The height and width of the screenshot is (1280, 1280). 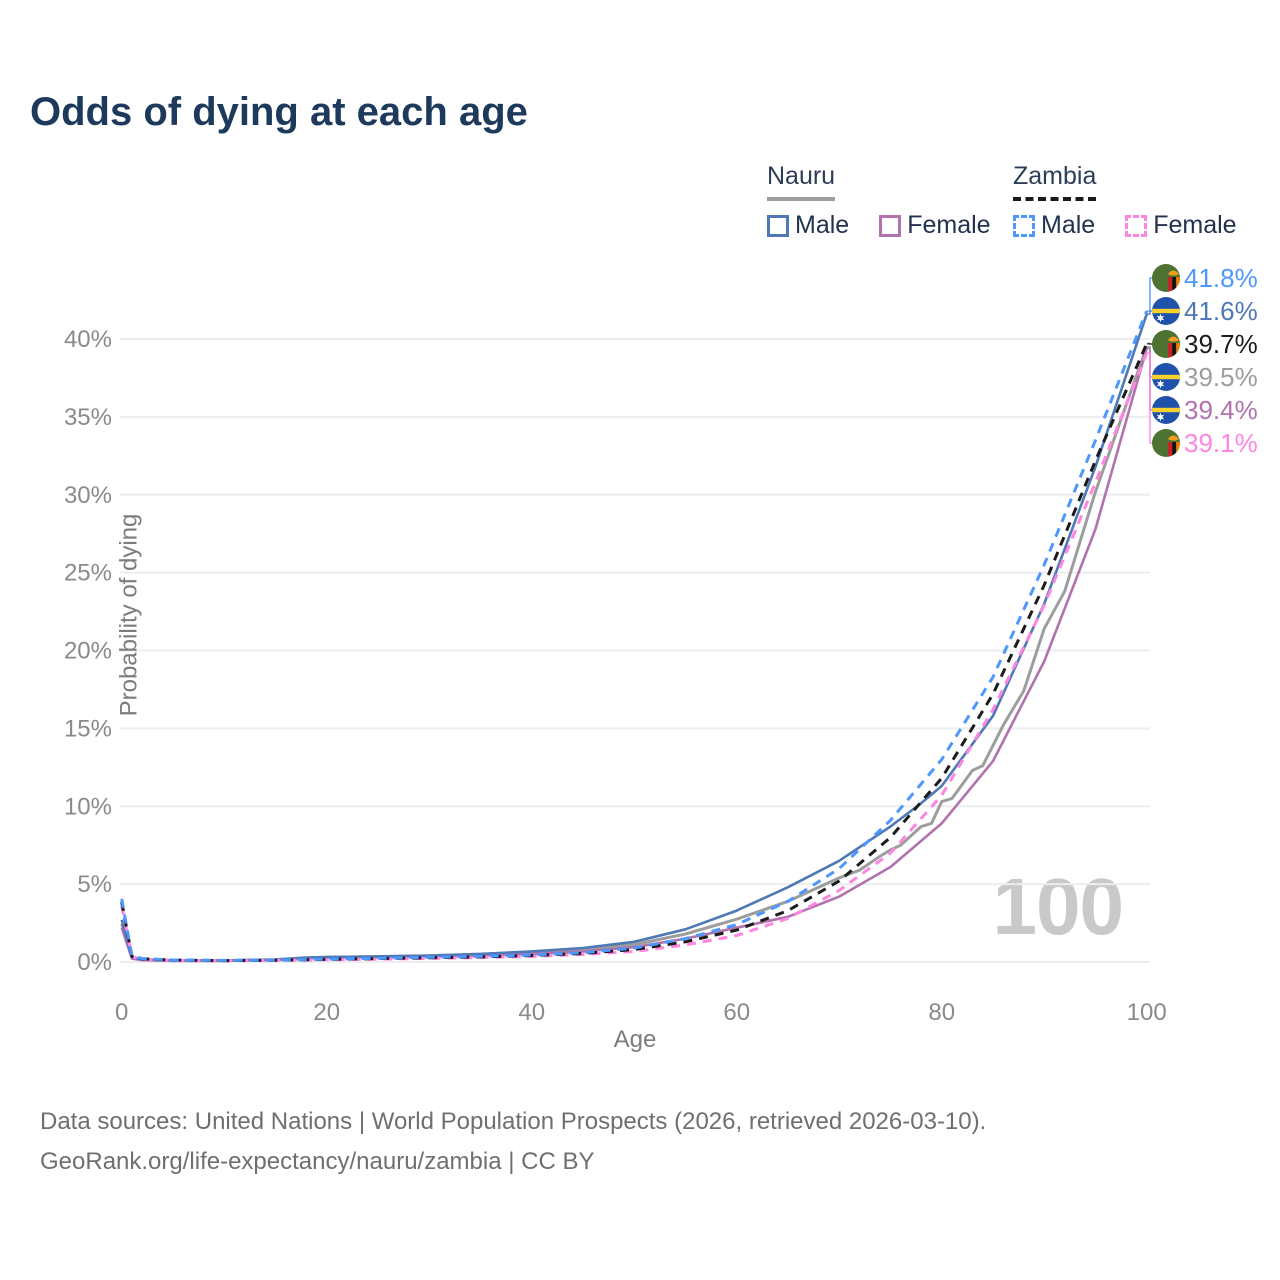 I want to click on legend-label-nauru-female: Female, so click(x=949, y=225).